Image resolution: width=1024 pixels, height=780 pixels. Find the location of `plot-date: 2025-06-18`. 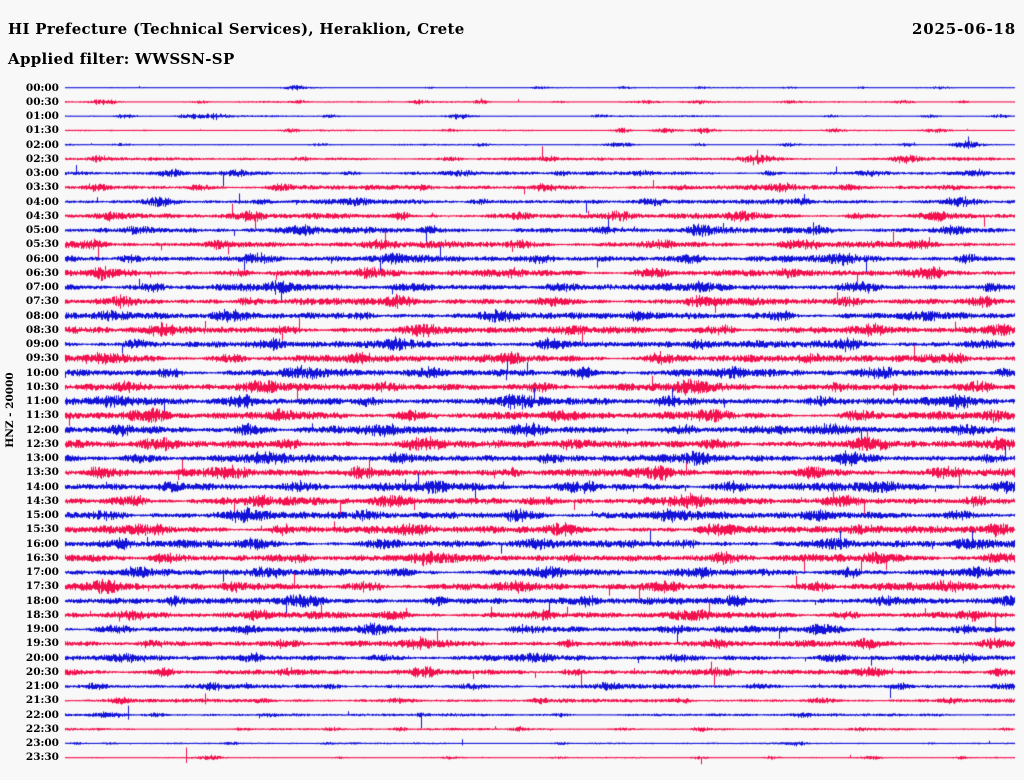

plot-date: 2025-06-18 is located at coordinates (964, 29).